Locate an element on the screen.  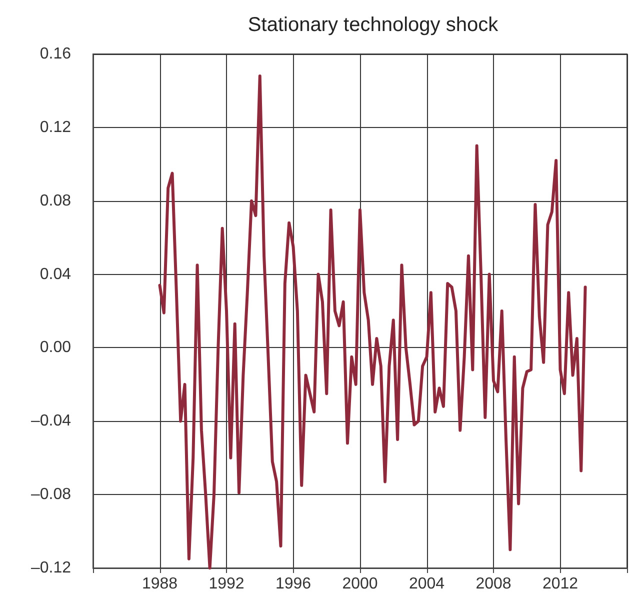
y-tick-label: –0.04 is located at coordinates (51, 421).